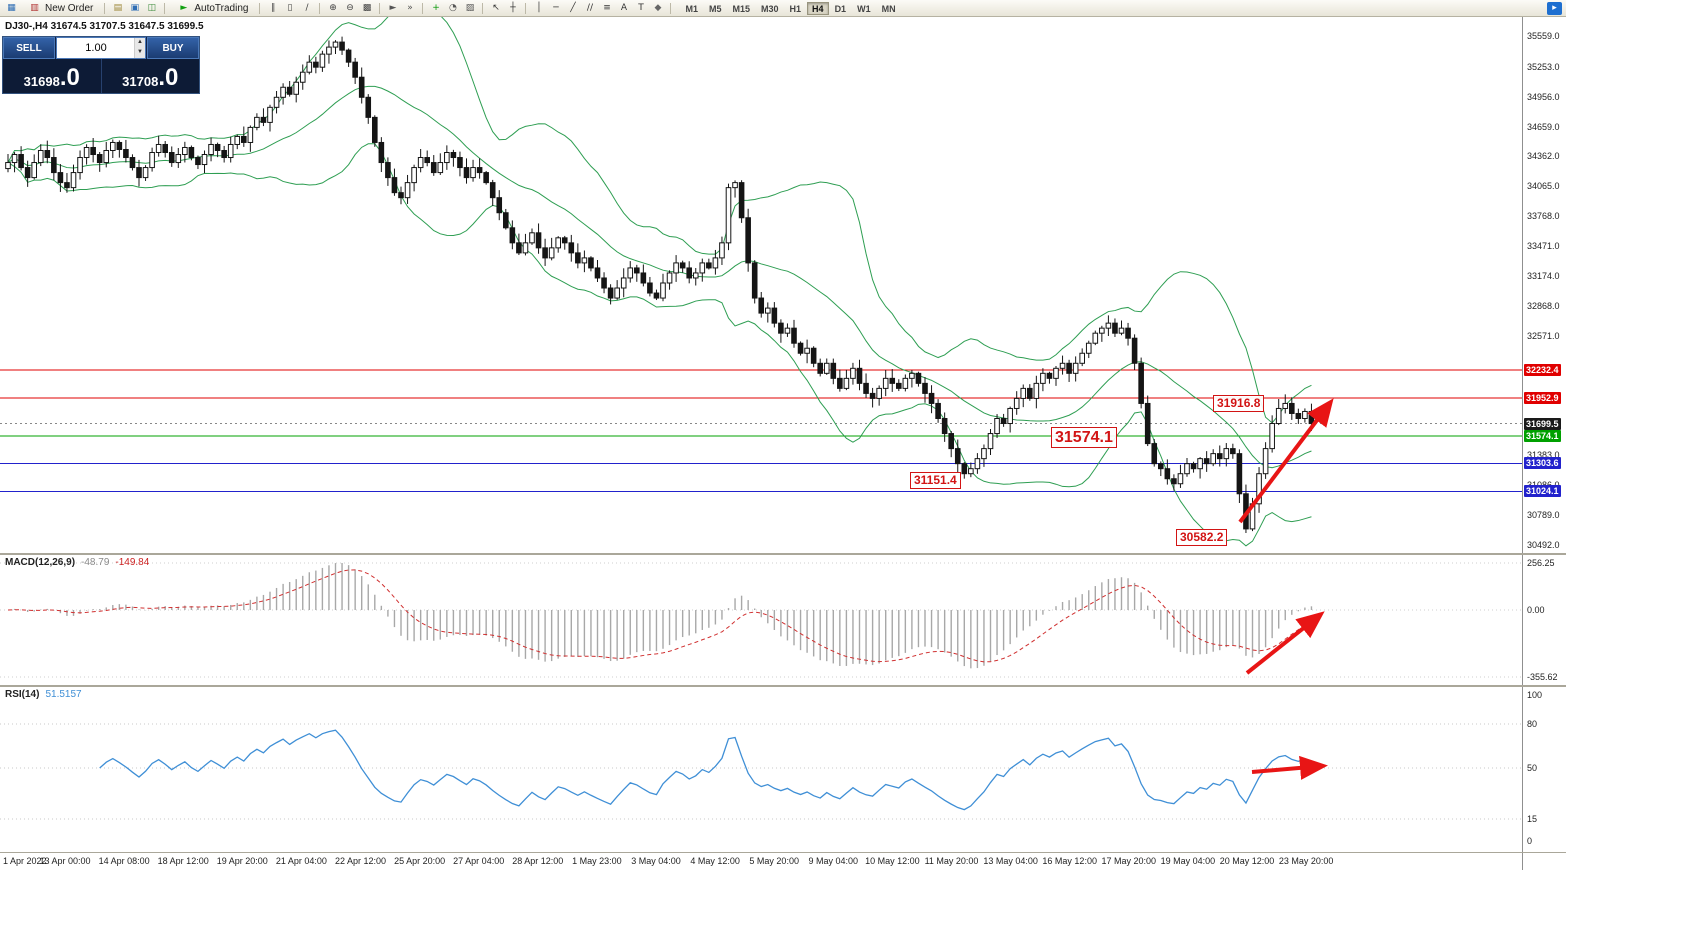 Image resolution: width=1700 pixels, height=942 pixels. What do you see at coordinates (43, 694) in the screenshot?
I see `rsi-label: RSI(14) 51.5157` at bounding box center [43, 694].